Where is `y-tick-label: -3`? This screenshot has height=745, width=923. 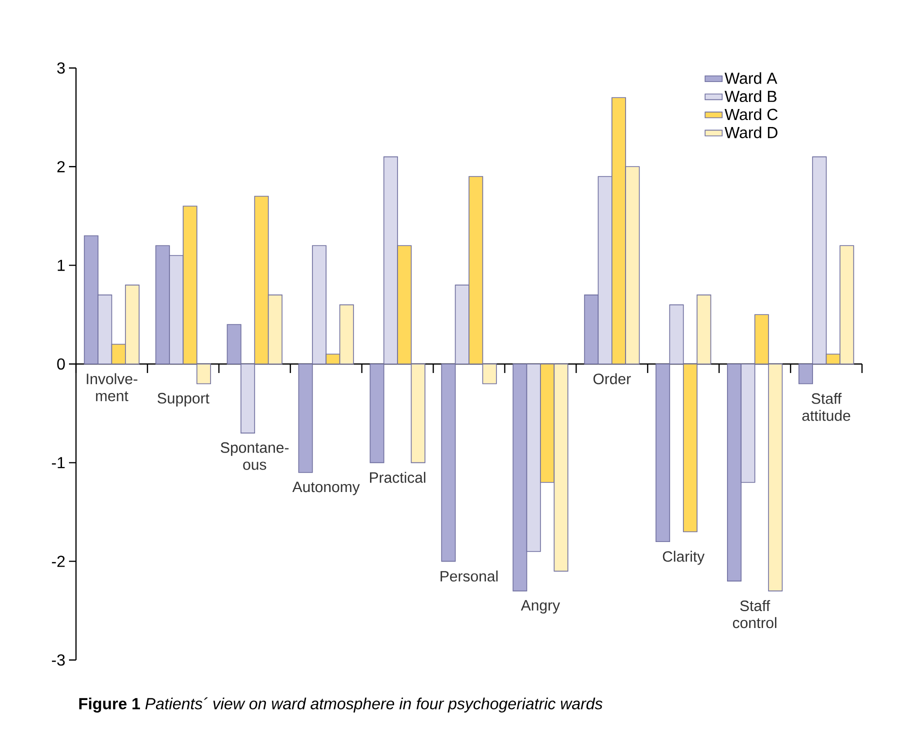 y-tick-label: -3 is located at coordinates (58, 660).